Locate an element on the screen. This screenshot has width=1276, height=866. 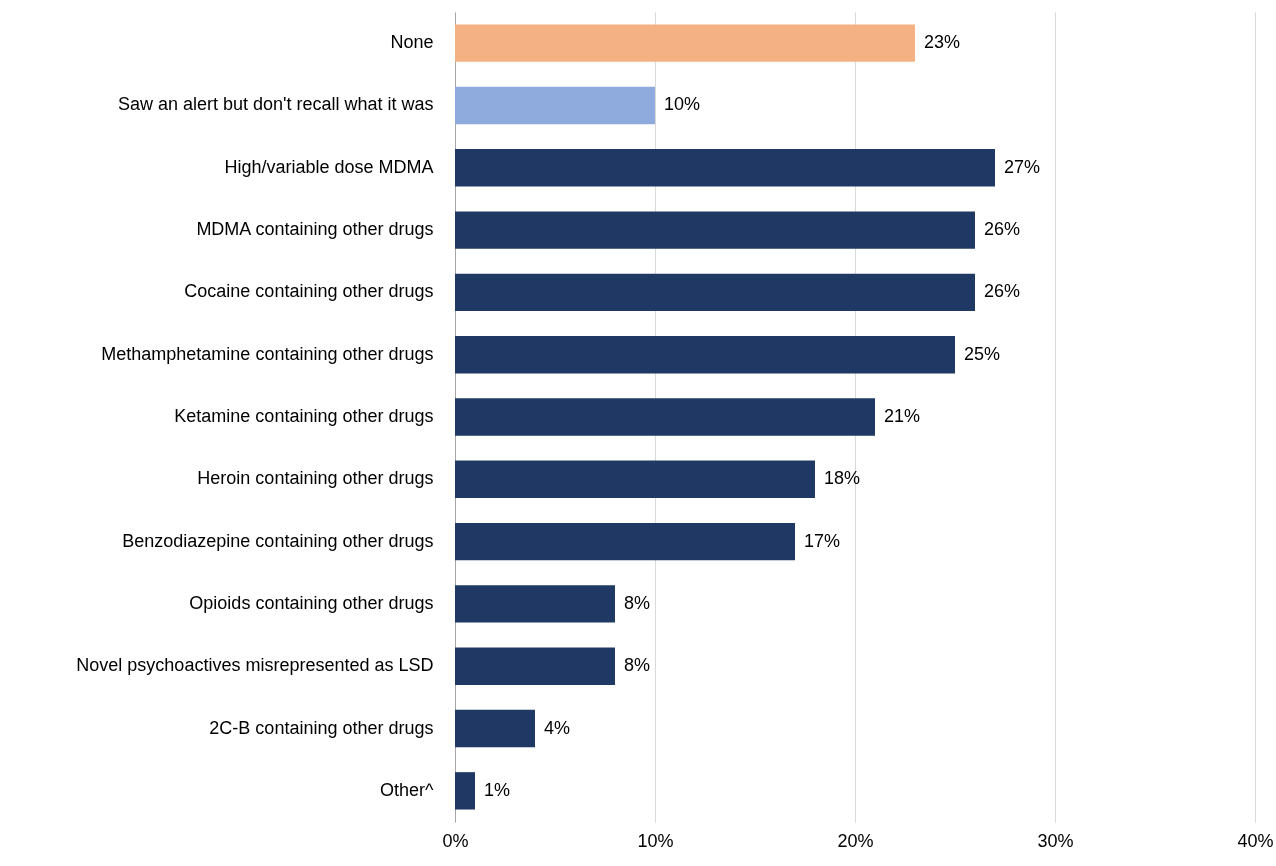
x-tick-label: 10% is located at coordinates (655, 840).